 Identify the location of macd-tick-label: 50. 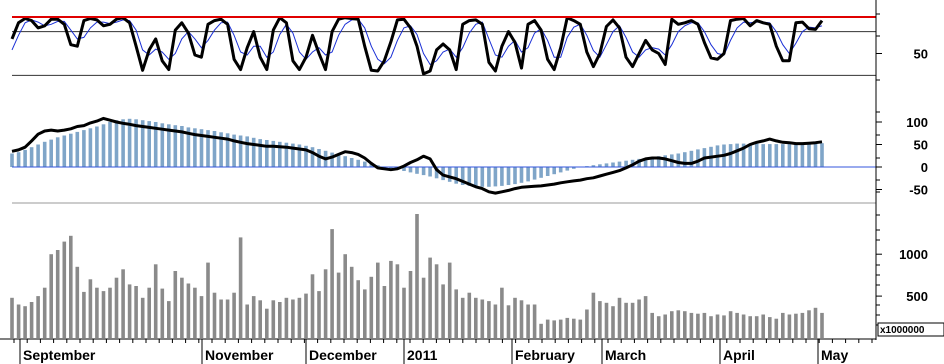
(921, 145).